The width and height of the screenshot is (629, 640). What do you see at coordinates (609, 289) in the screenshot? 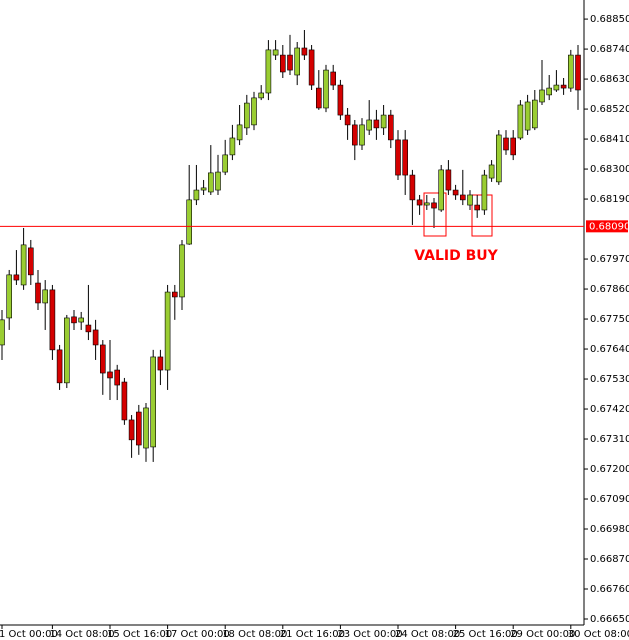
I see `y-tick-label: 0.67860` at bounding box center [609, 289].